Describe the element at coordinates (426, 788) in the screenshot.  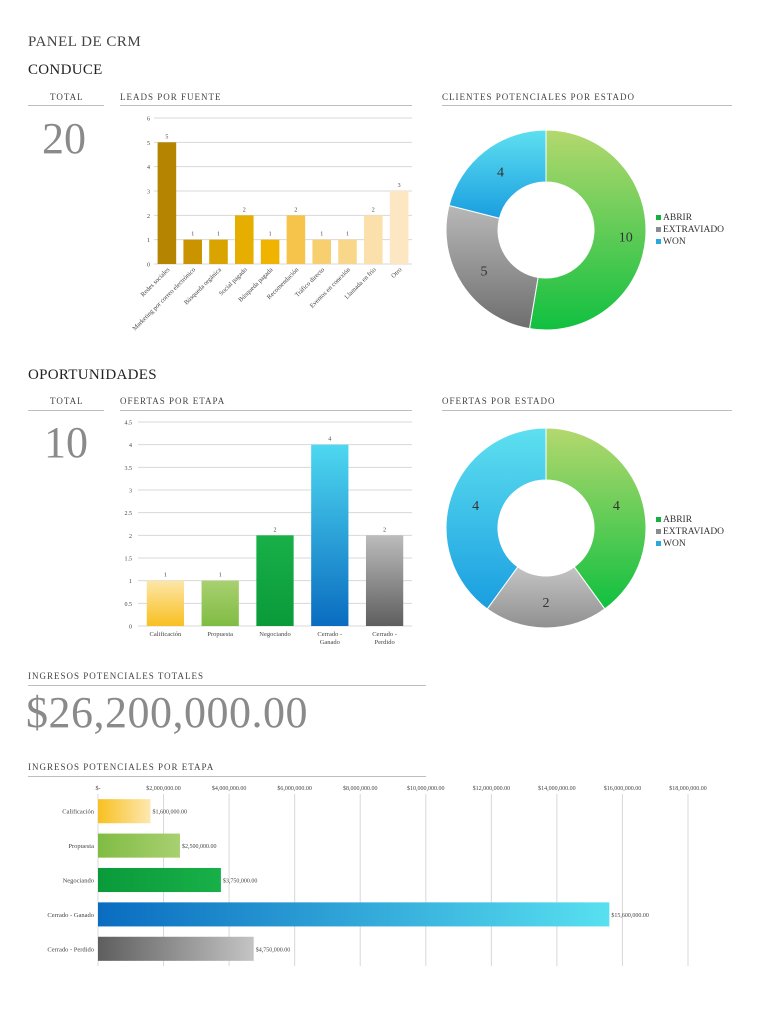
I see `x-tick-label: $10,000,000.00` at that location.